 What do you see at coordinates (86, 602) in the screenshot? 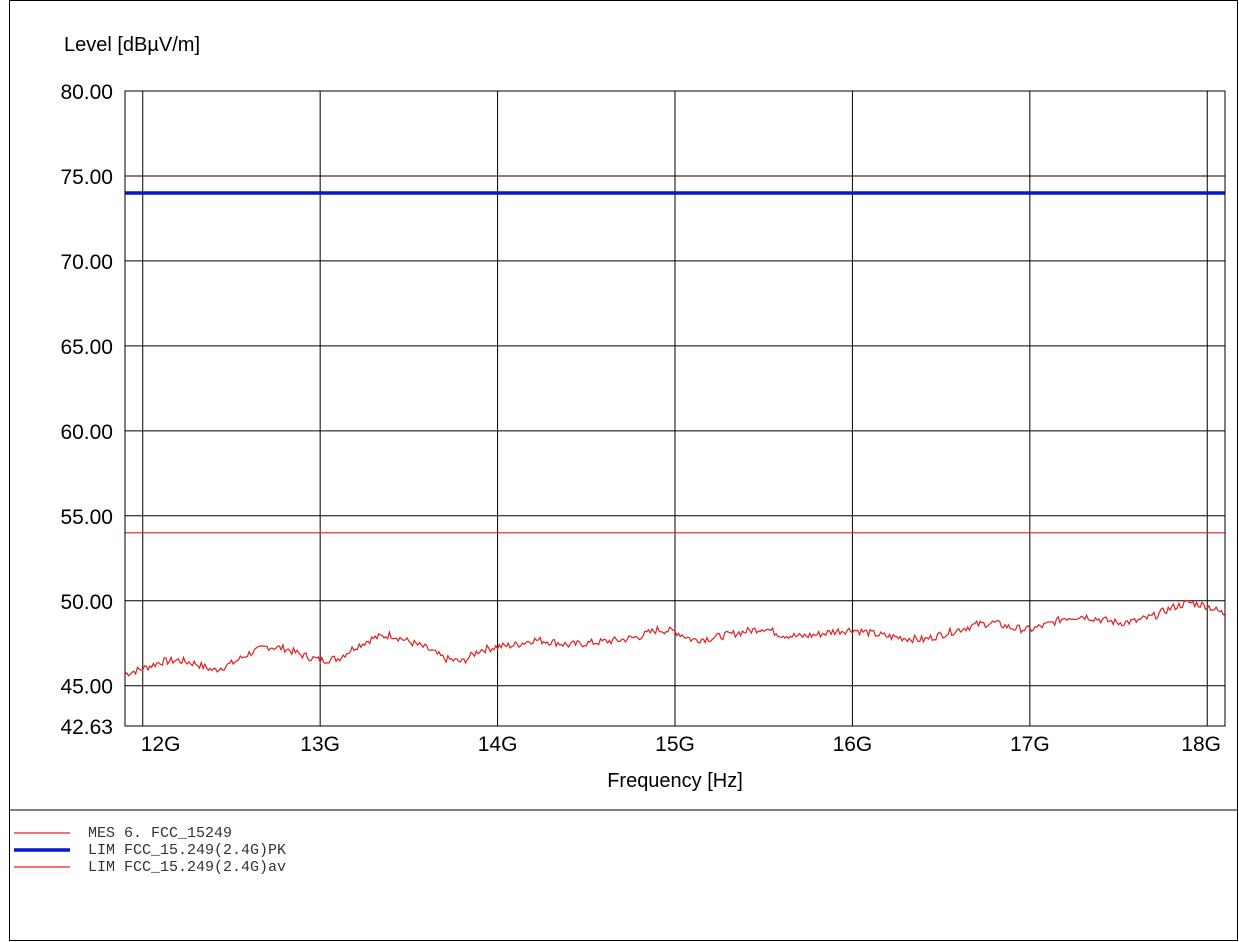
I see `y-tick-label: 50.00` at bounding box center [86, 602].